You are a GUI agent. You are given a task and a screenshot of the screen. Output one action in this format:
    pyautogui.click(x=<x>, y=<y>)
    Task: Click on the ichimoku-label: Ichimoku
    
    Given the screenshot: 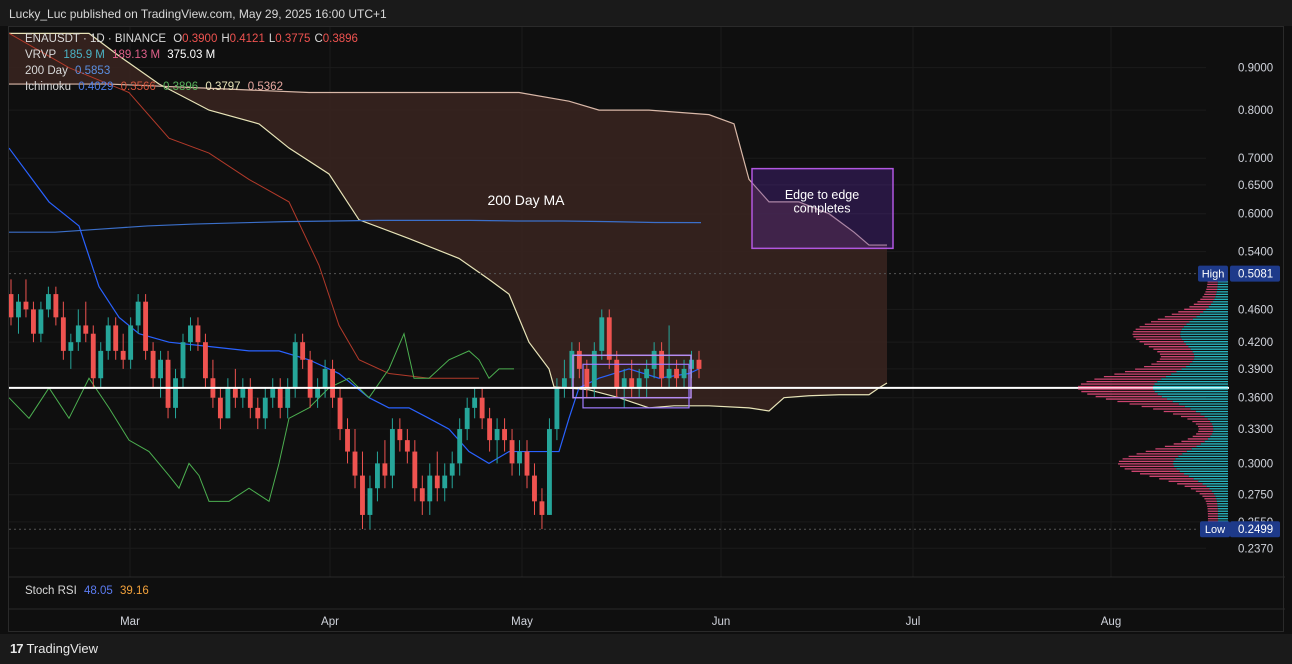 What is the action you would take?
    pyautogui.click(x=48, y=87)
    